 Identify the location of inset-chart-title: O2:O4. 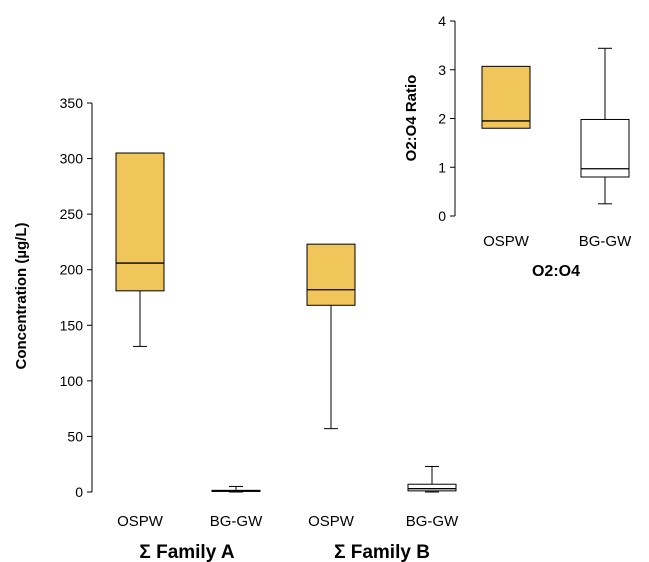
(556, 271).